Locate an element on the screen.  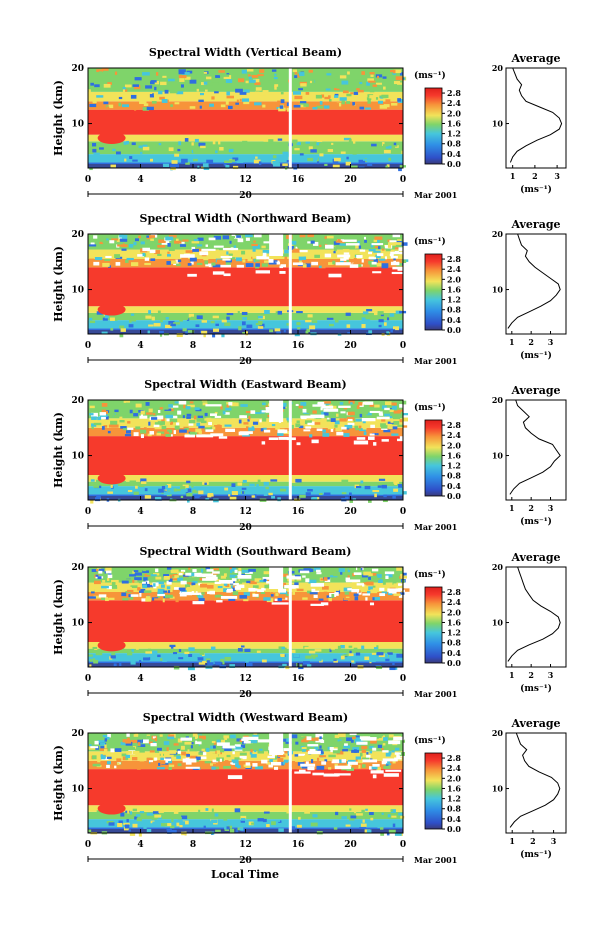
average-y-tick-label: 10 is located at coordinates (498, 290).